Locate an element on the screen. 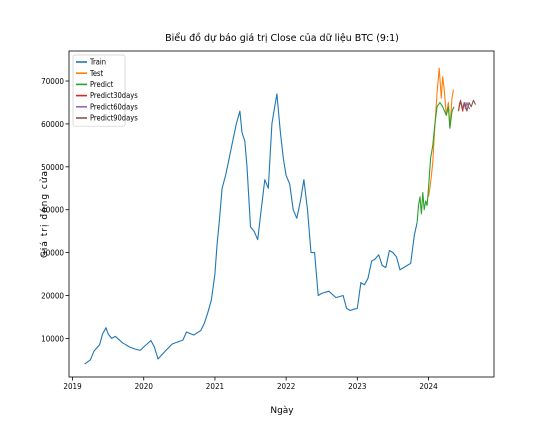 Image resolution: width=549 pixels, height=425 pixels. legend-label-predict30days: Predict30days is located at coordinates (114, 95).